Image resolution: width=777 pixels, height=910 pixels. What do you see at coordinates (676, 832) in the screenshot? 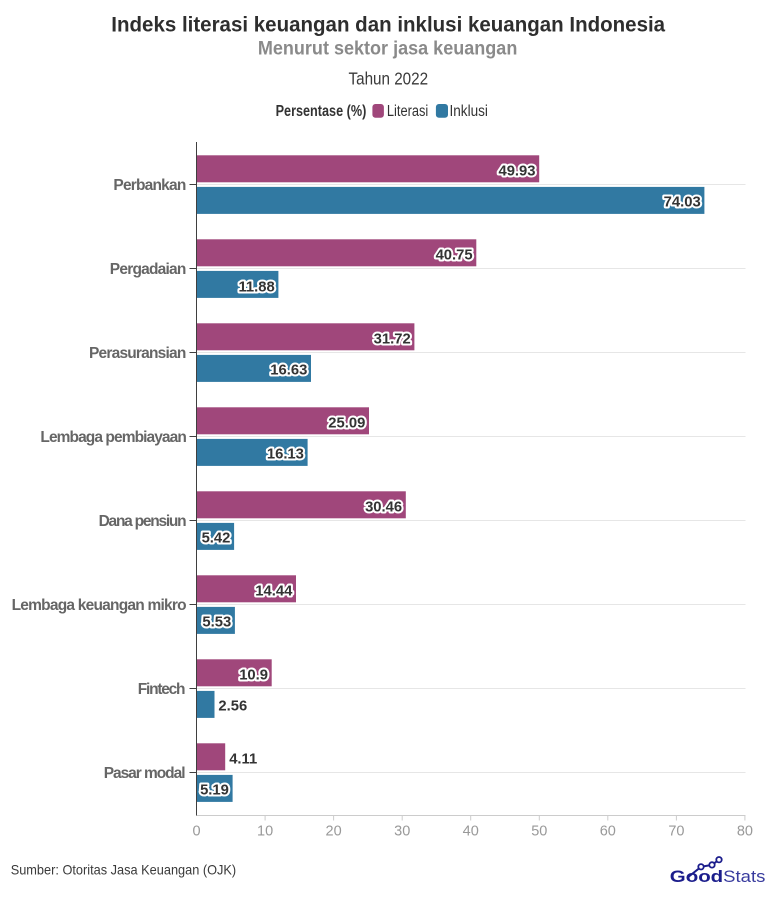
I see `svg-text: 70` at bounding box center [676, 832].